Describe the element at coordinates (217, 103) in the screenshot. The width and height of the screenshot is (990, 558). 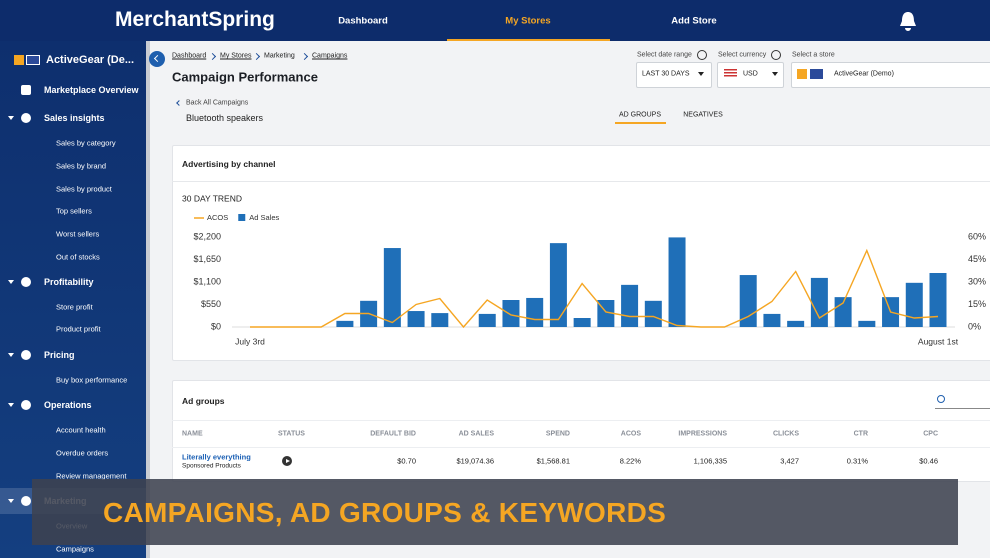
I see `back-link: Back All Campaigns` at that location.